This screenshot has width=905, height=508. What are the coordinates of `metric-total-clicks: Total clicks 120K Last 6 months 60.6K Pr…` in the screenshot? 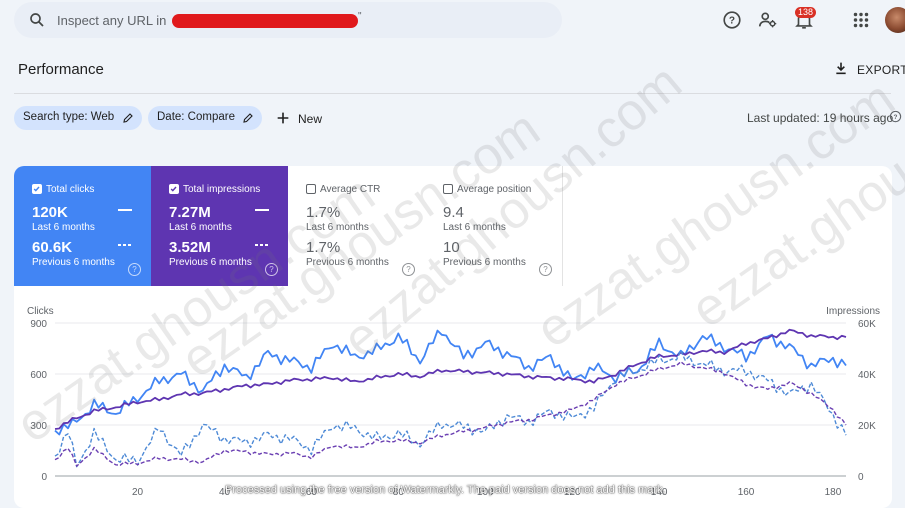 It's located at (82, 226).